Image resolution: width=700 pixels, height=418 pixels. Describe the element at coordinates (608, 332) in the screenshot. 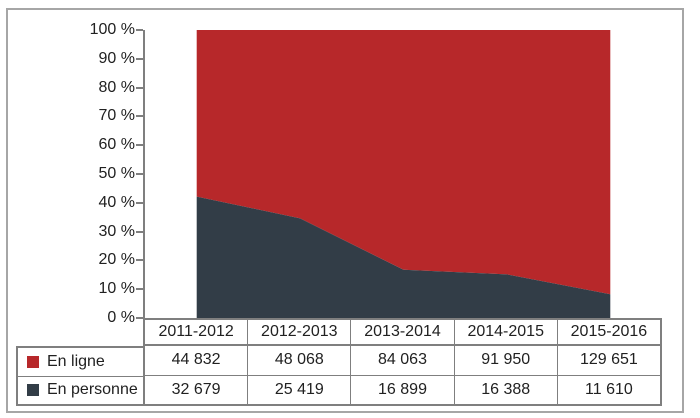

I see `category-header-cell: 2015-2016` at that location.